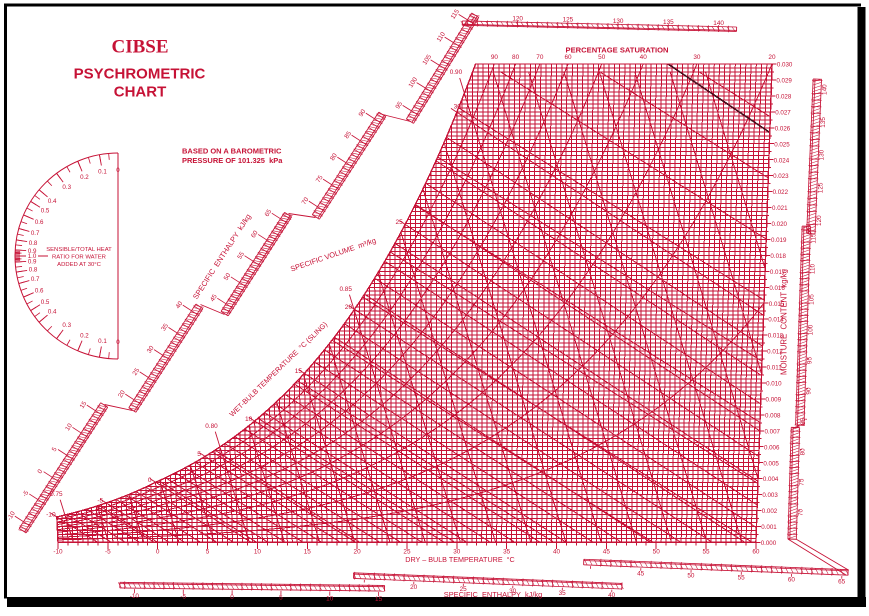 The width and height of the screenshot is (869, 616). What do you see at coordinates (772, 431) in the screenshot?
I see `svg-text: 0.007` at bounding box center [772, 431].